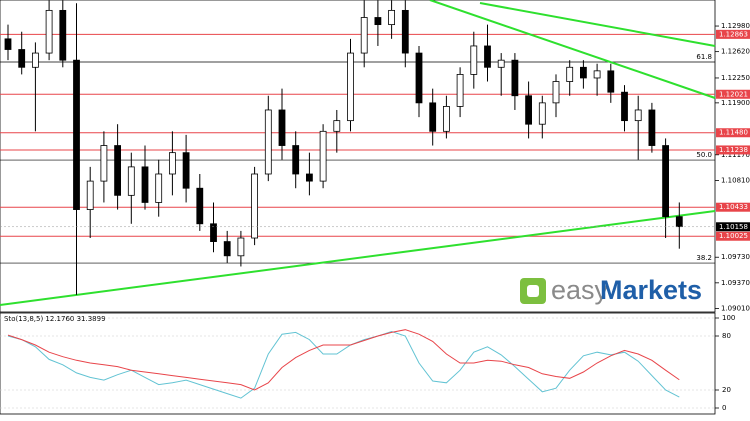 The width and height of the screenshot is (750, 421). What do you see at coordinates (735, 257) in the screenshot?
I see `y-tick-label: 1.09730` at bounding box center [735, 257].